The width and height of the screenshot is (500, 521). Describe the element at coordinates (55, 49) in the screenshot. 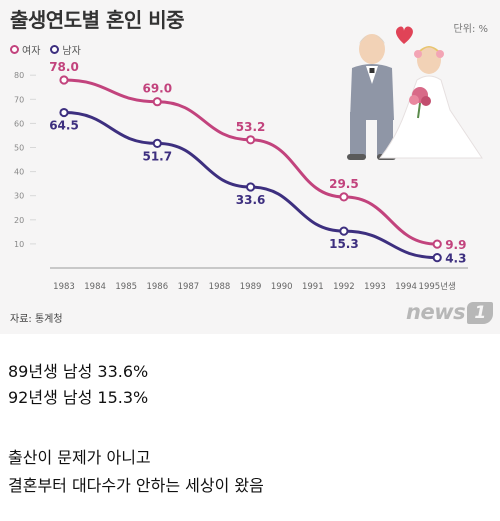

I see `legend-male-marker-icon` at that location.